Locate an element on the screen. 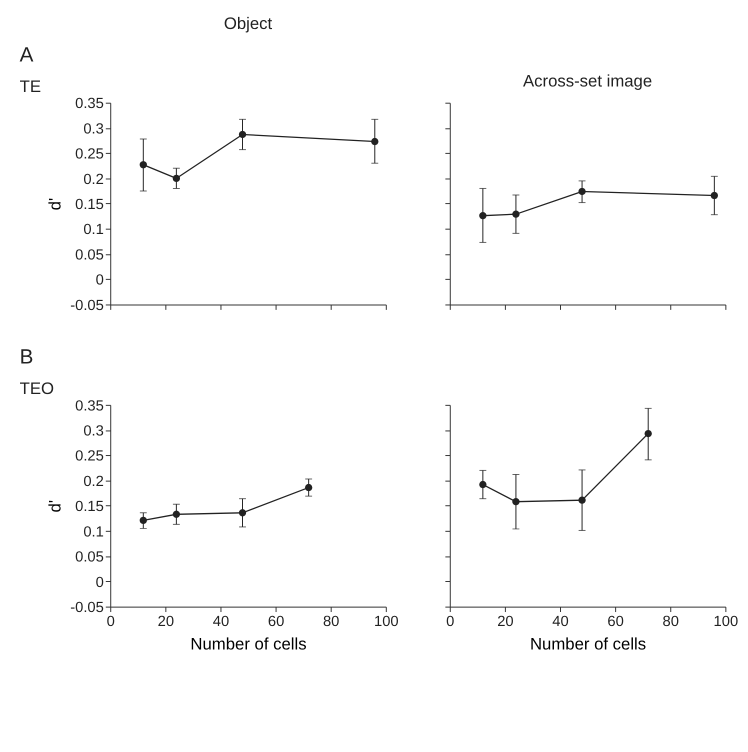  text: B is located at coordinates (27, 357).